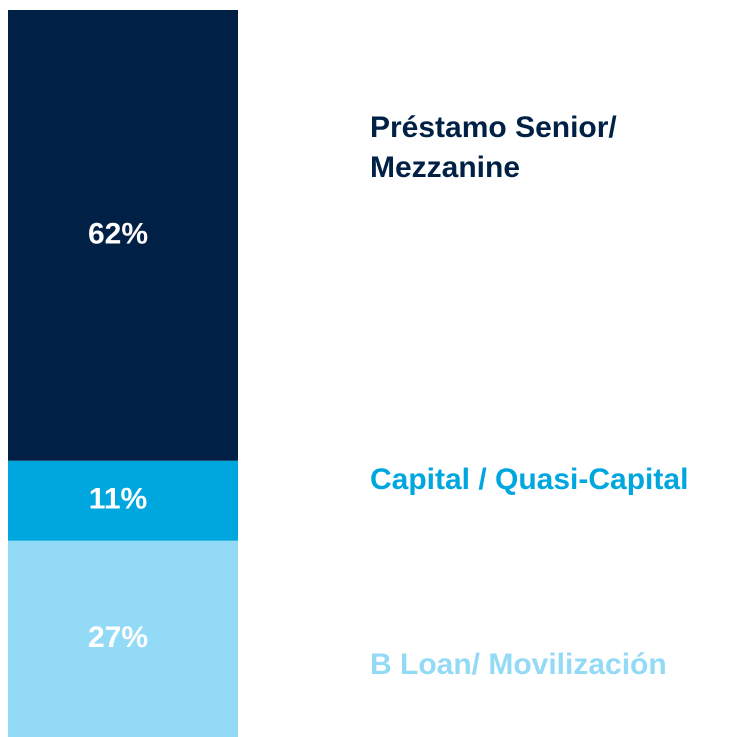 The width and height of the screenshot is (732, 737). What do you see at coordinates (118, 233) in the screenshot?
I see `data-label: 62%` at bounding box center [118, 233].